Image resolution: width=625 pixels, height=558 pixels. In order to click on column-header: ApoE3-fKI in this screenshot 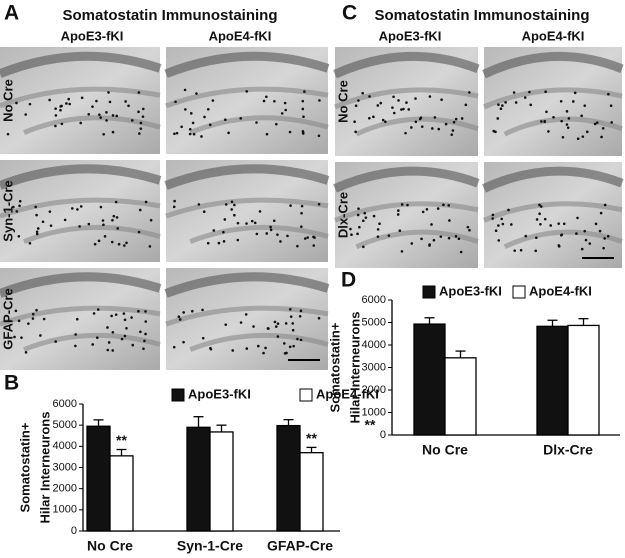, I will do `click(92, 35)`.